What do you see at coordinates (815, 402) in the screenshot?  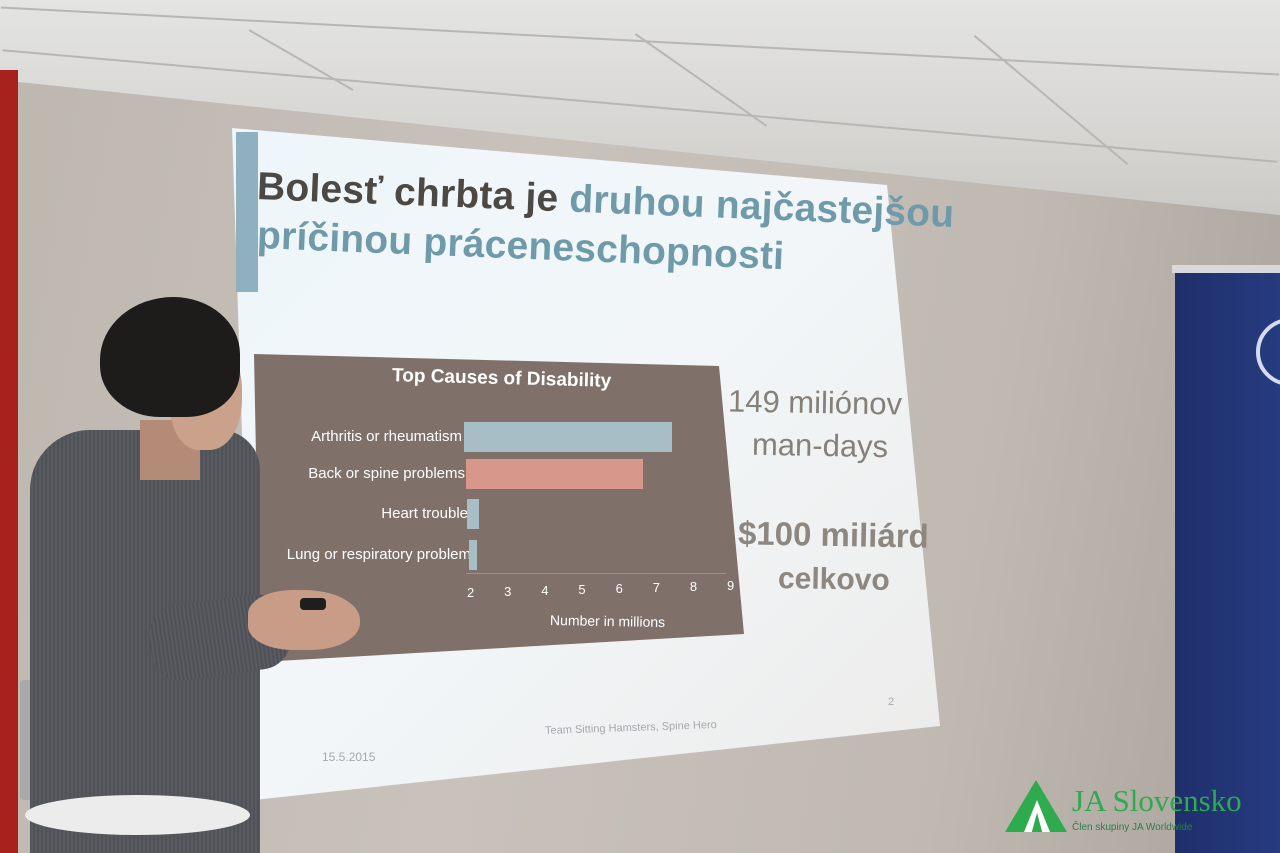 I see `stat-man-days-line-1: 149 miliónov` at bounding box center [815, 402].